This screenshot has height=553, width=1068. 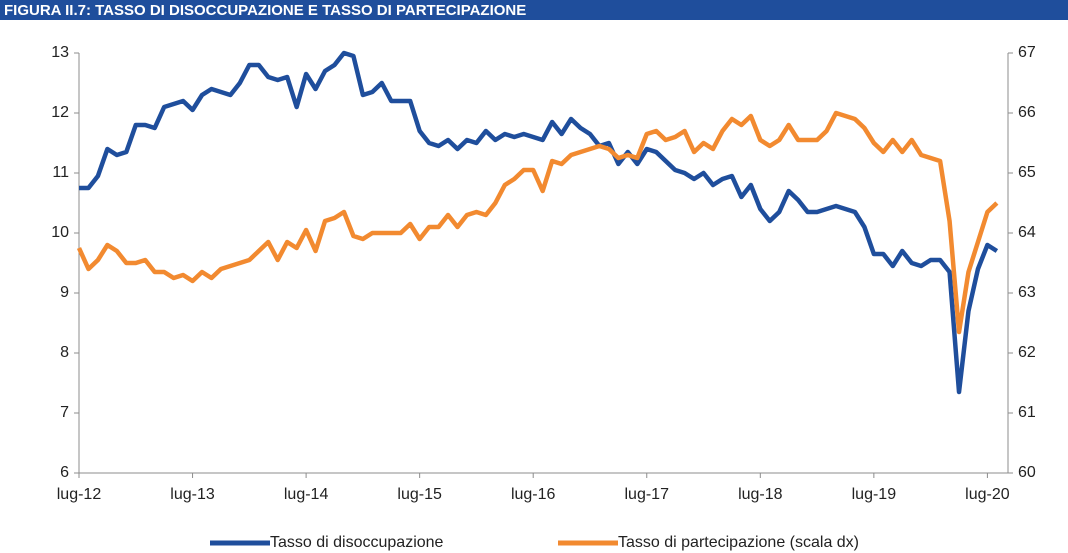 I want to click on y-tick-label: 7, so click(x=64, y=412).